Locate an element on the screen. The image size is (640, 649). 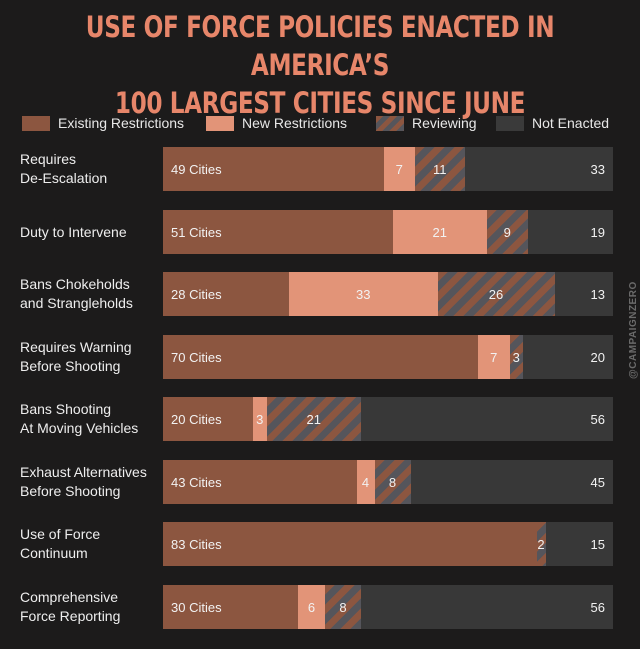
legend-swatch-new is located at coordinates (220, 123).